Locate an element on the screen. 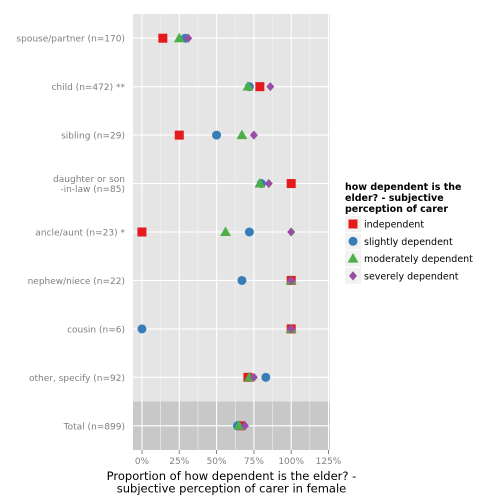 The height and width of the screenshot is (504, 504). y-tick-label: daughter or son -in-law (n=85) is located at coordinates (89, 185).